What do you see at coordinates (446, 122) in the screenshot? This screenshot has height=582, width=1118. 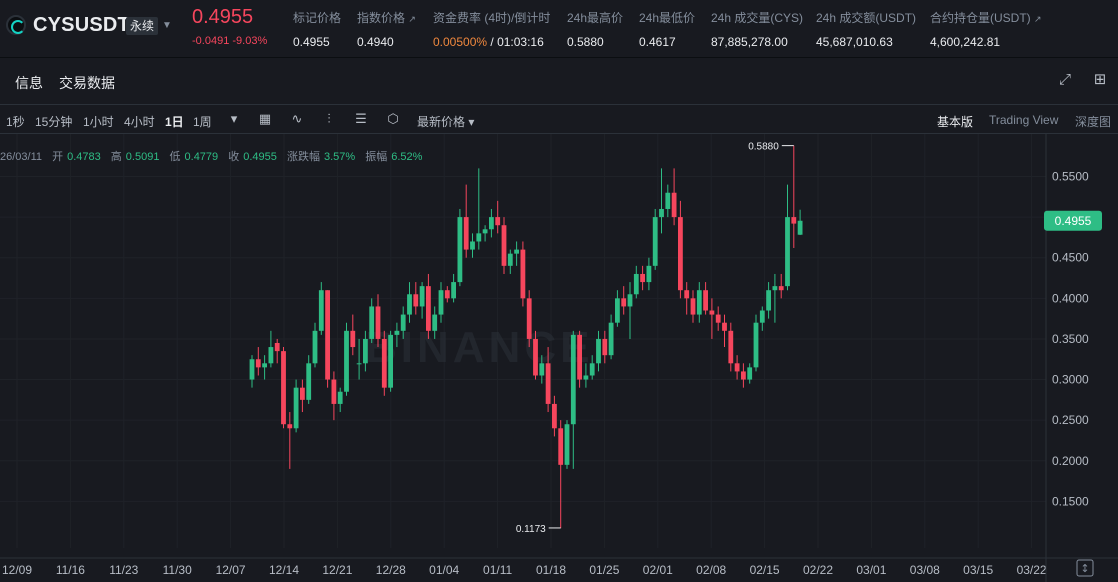 I see `price-type-select: 最新价格 ▾` at bounding box center [446, 122].